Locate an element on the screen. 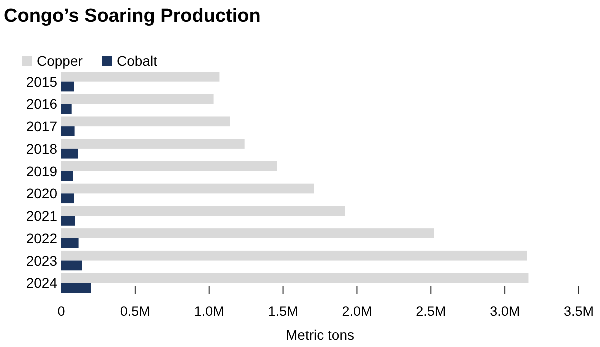 This screenshot has height=347, width=600. y-tick-label: 2019 is located at coordinates (42, 171).